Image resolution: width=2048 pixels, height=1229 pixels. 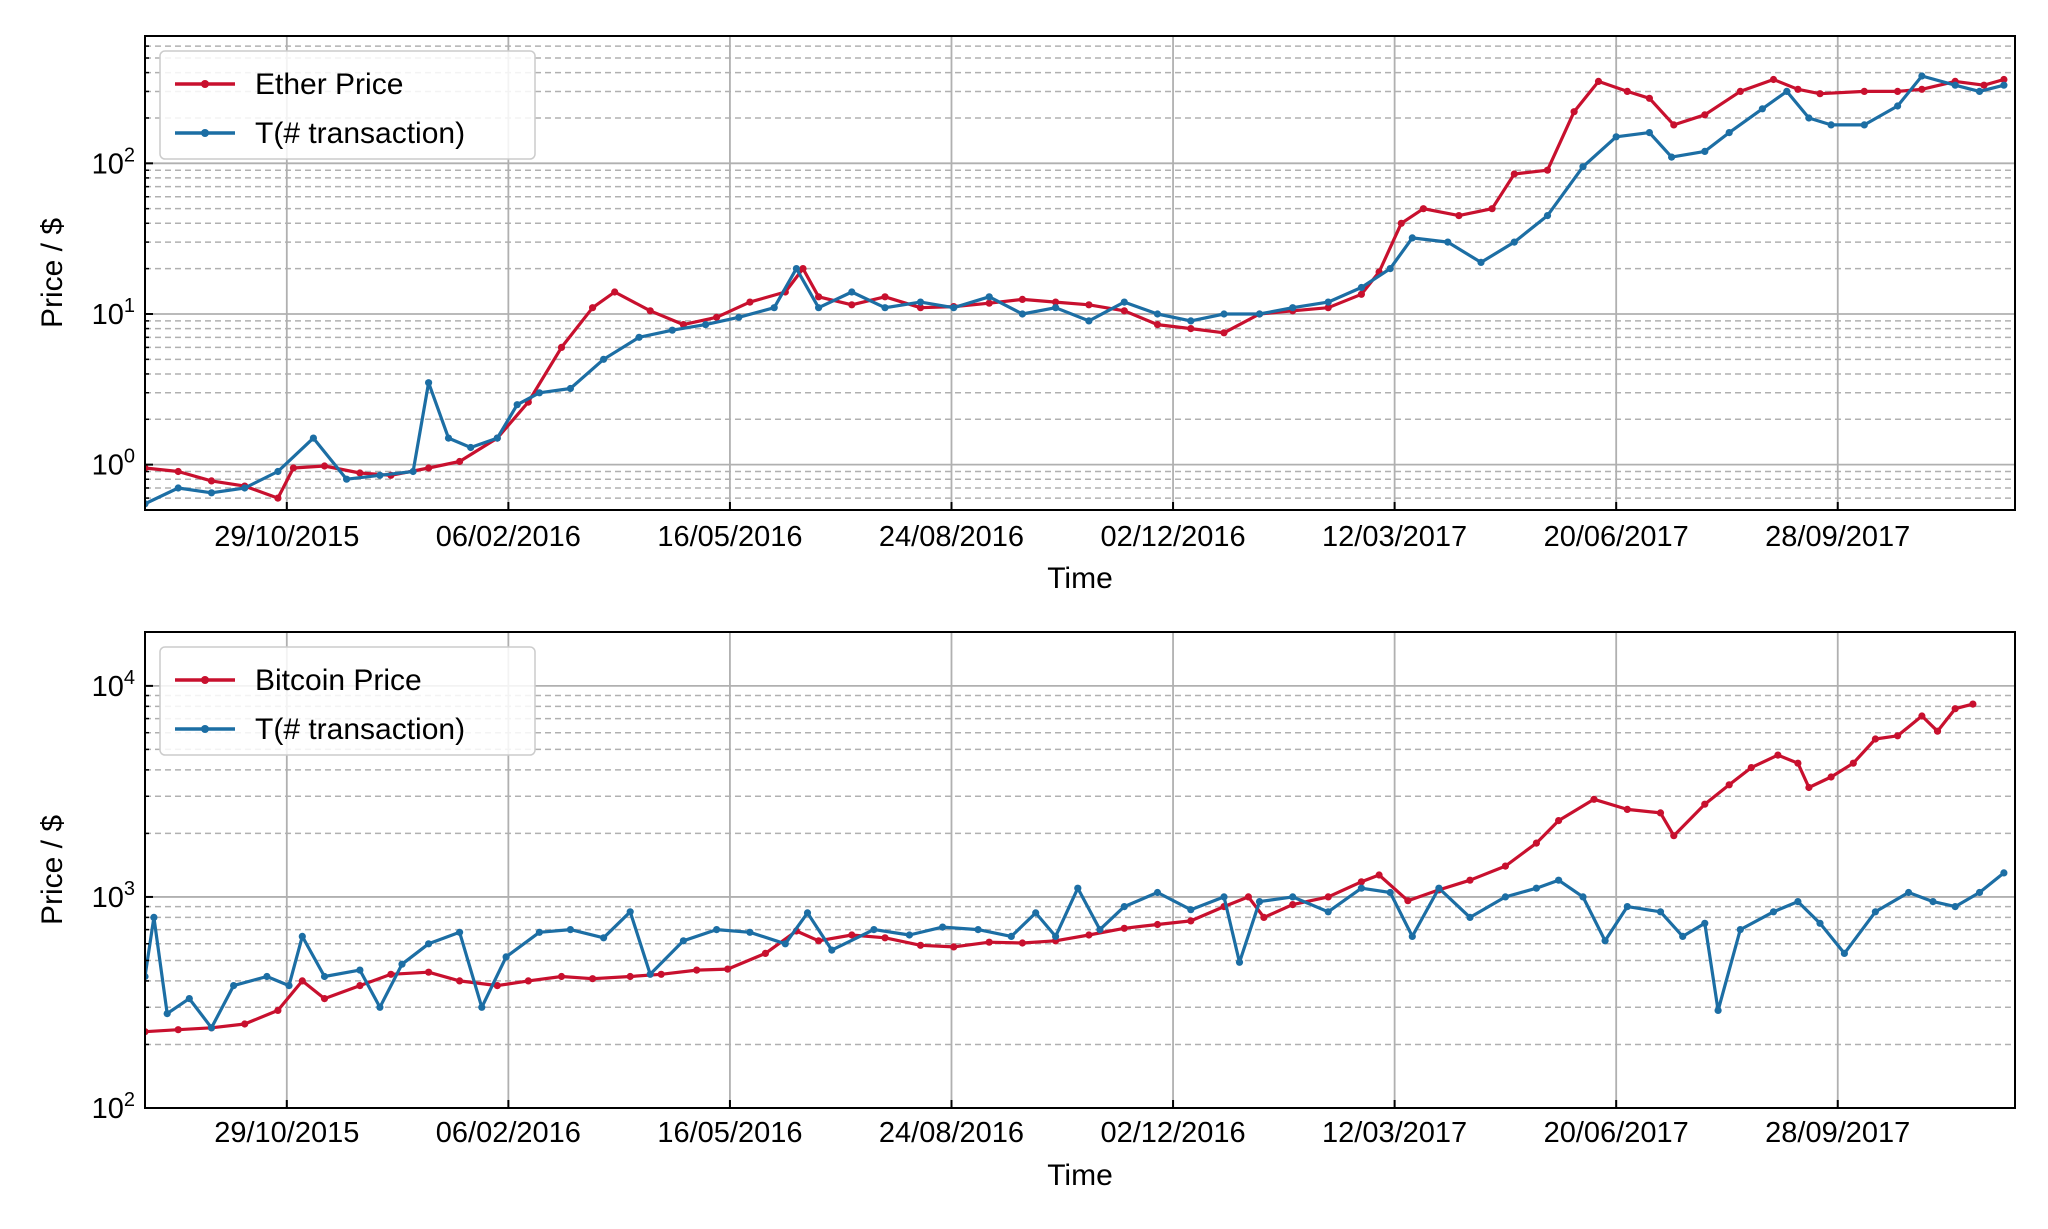 What do you see at coordinates (129, 457) in the screenshot?
I see `y-tick-exponent: 0` at bounding box center [129, 457].